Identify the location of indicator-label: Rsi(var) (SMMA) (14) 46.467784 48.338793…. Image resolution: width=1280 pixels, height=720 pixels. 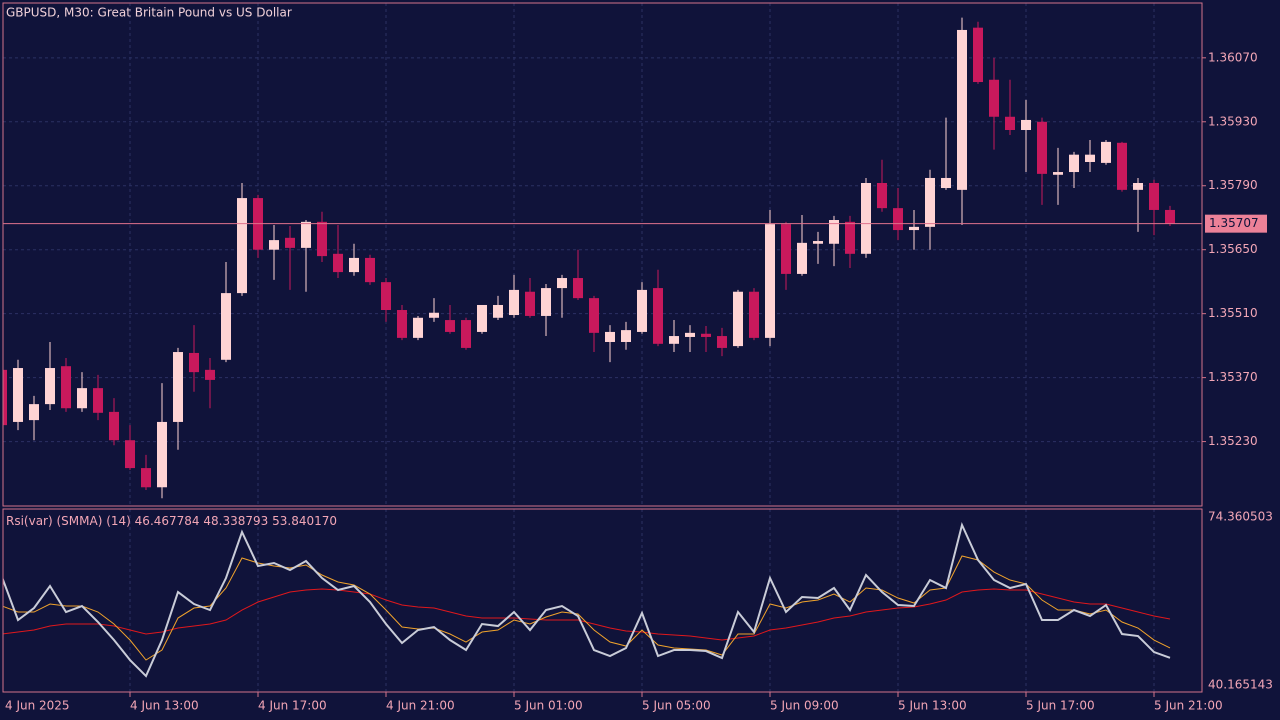
(171, 521).